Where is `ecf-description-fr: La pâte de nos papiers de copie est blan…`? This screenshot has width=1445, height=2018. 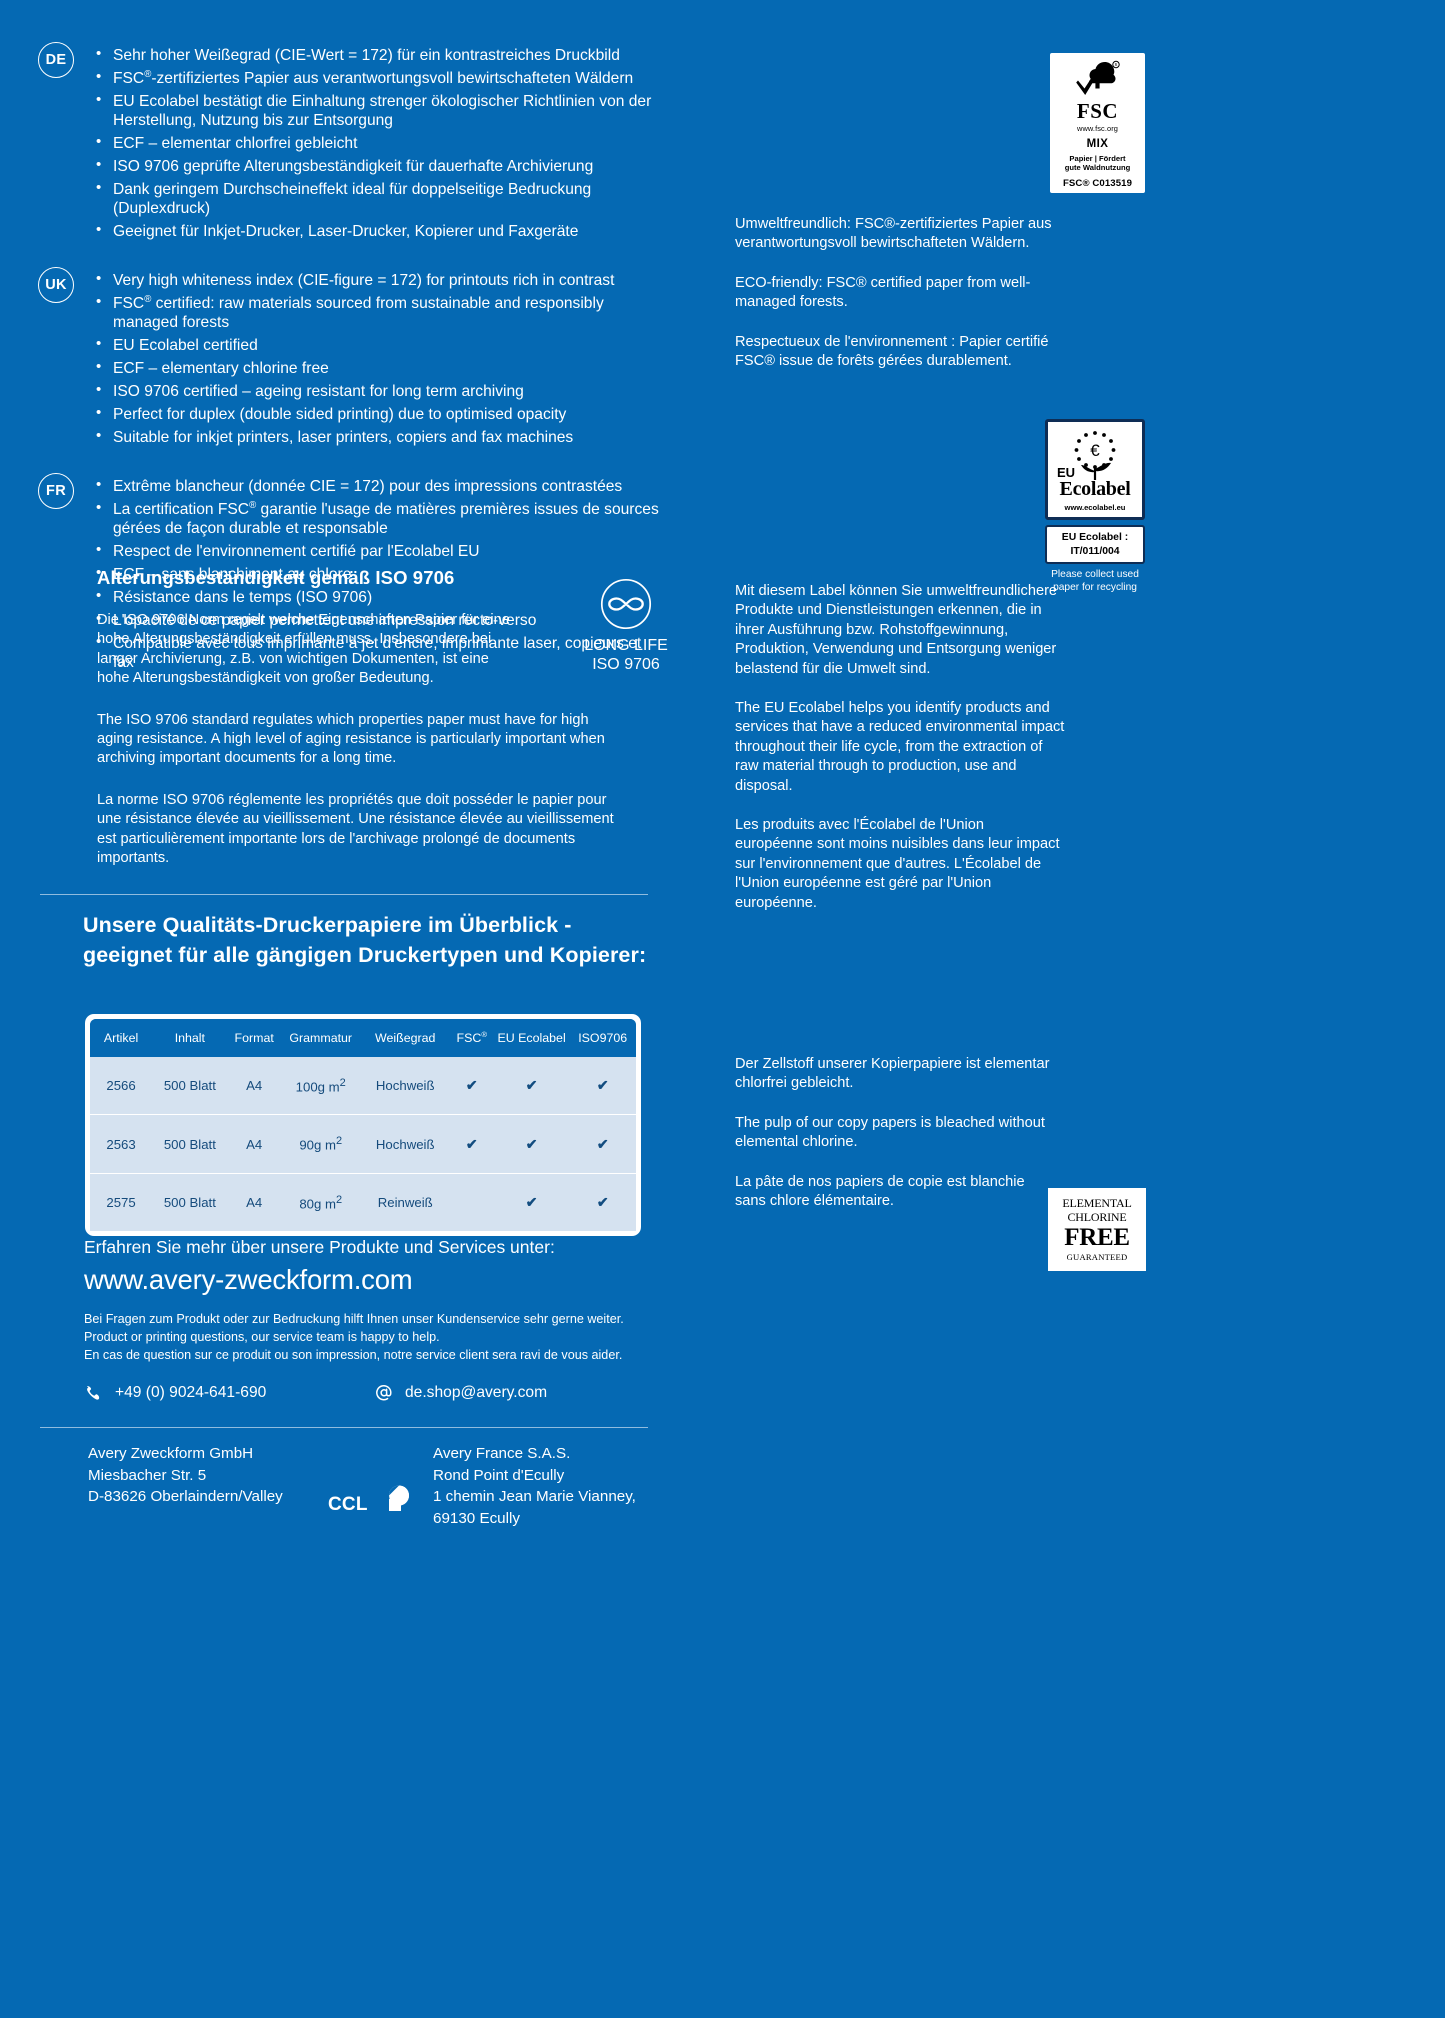 ecf-description-fr: La pâte de nos papiers de copie est blan… is located at coordinates (880, 1191).